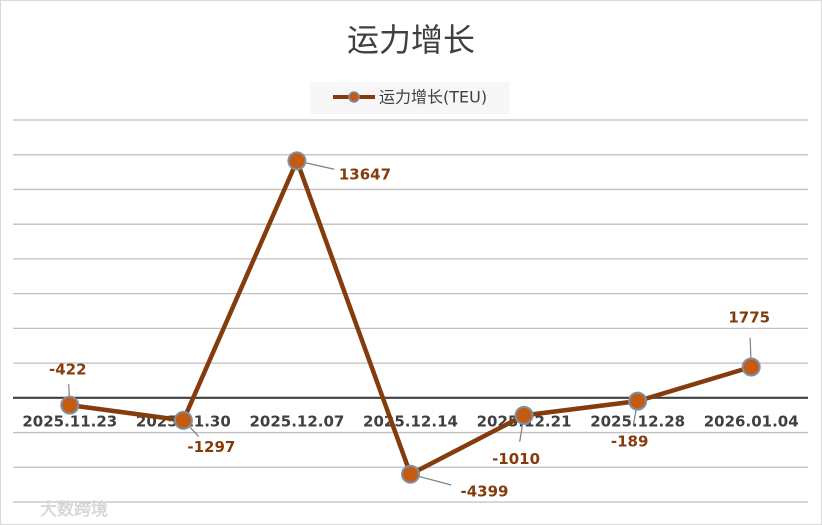  I want to click on data-label: -1010, so click(516, 459).